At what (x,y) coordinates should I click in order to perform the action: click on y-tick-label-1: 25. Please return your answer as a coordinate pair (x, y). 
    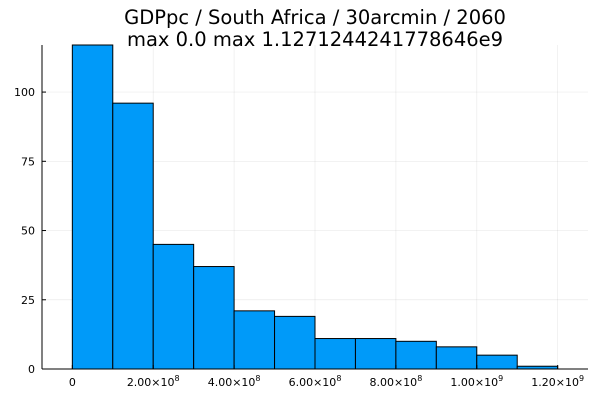
    Looking at the image, I should click on (28, 300).